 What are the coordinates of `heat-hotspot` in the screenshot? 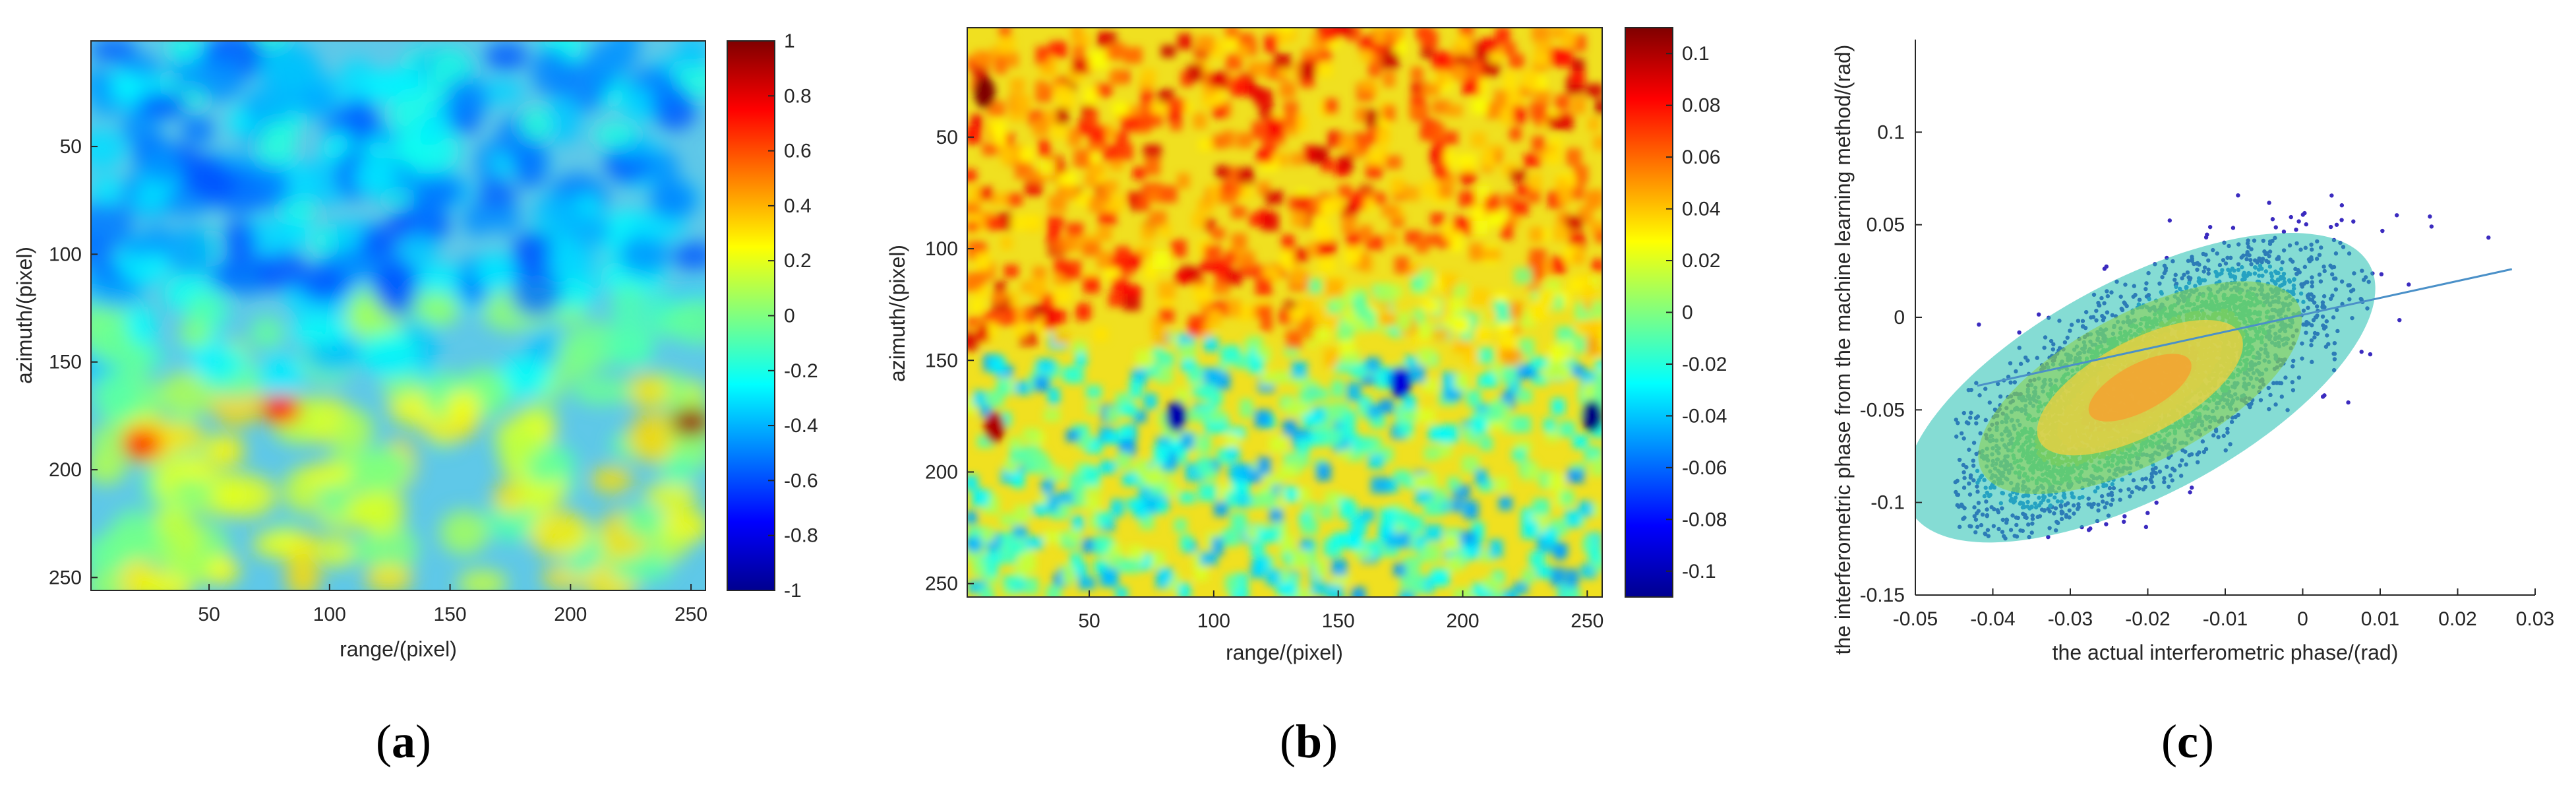 It's located at (688, 422).